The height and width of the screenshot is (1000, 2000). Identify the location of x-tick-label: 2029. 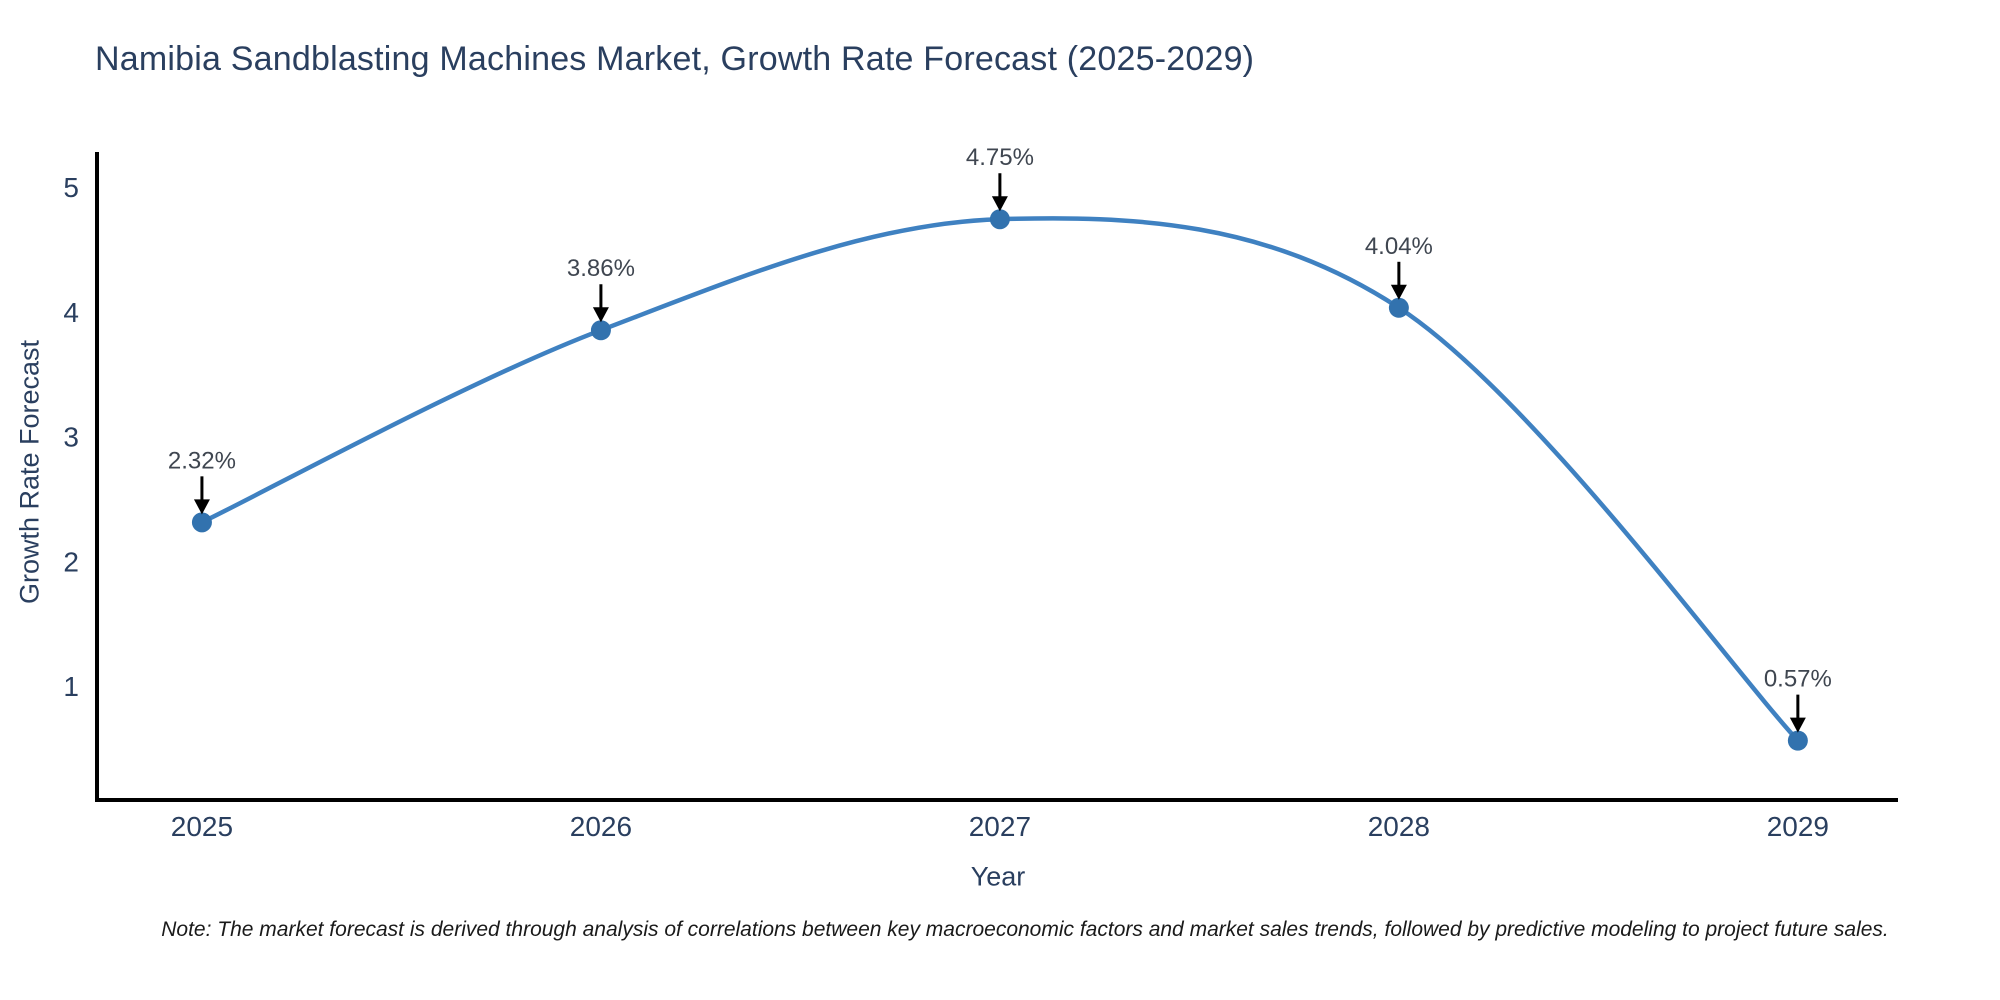
(1798, 826).